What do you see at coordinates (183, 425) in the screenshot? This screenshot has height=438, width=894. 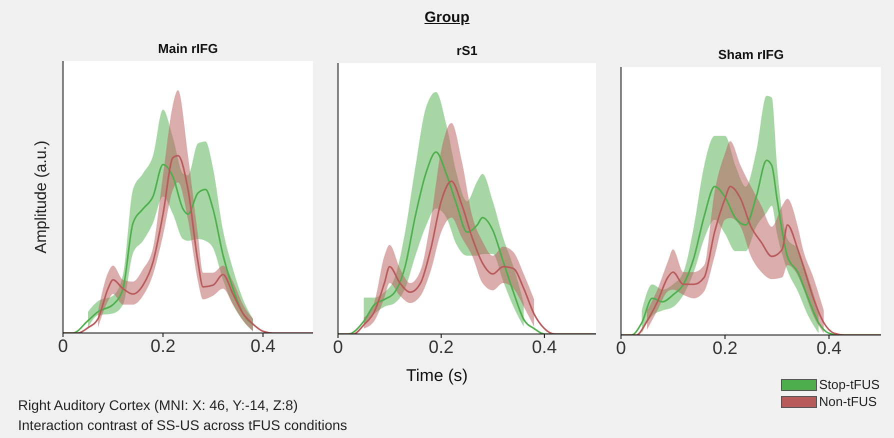 I see `text: Interaction contrast of SS-US across tFUS conditions` at bounding box center [183, 425].